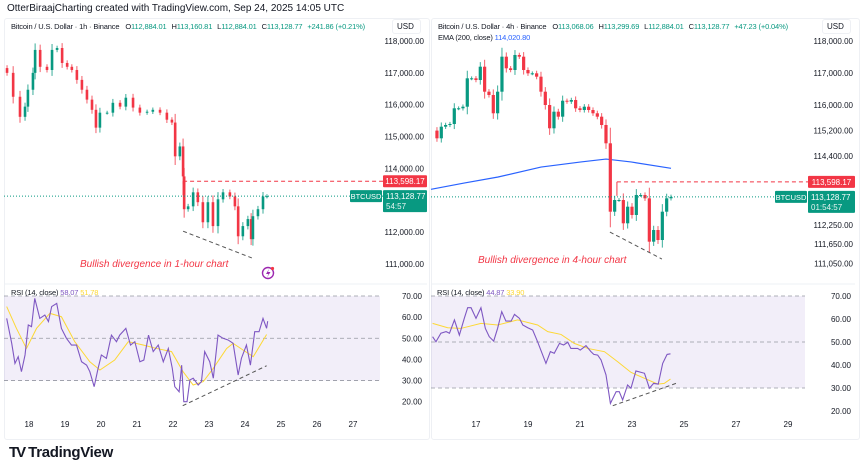 The height and width of the screenshot is (471, 862). What do you see at coordinates (404, 264) in the screenshot?
I see `price-tick-label: 111,000.00` at bounding box center [404, 264].